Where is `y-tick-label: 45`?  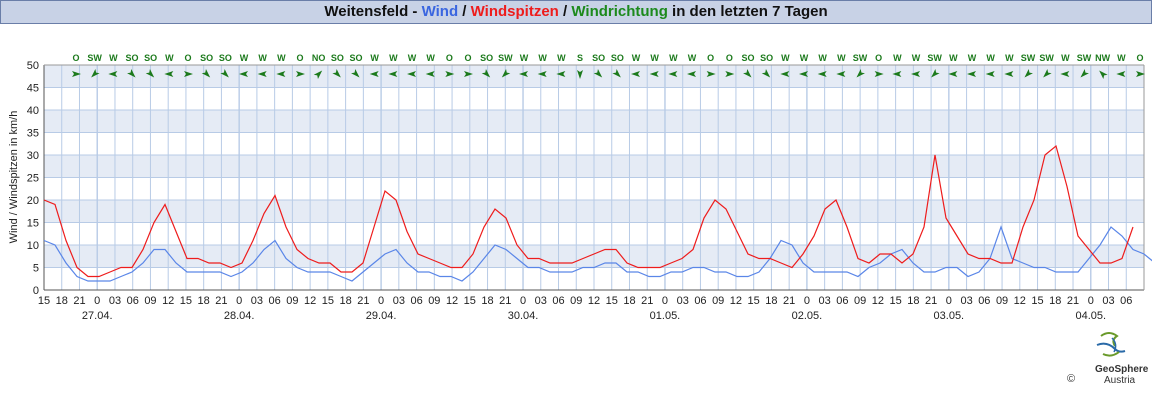
y-tick-label: 45 is located at coordinates (33, 89).